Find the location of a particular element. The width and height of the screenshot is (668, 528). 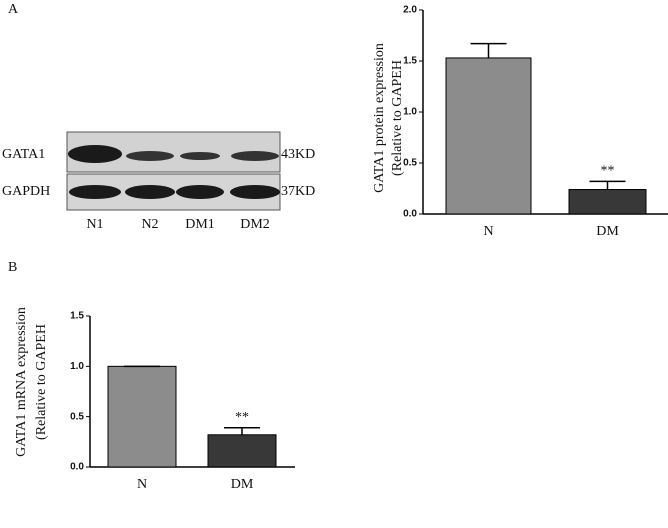

size-label: 37KD is located at coordinates (298, 191).